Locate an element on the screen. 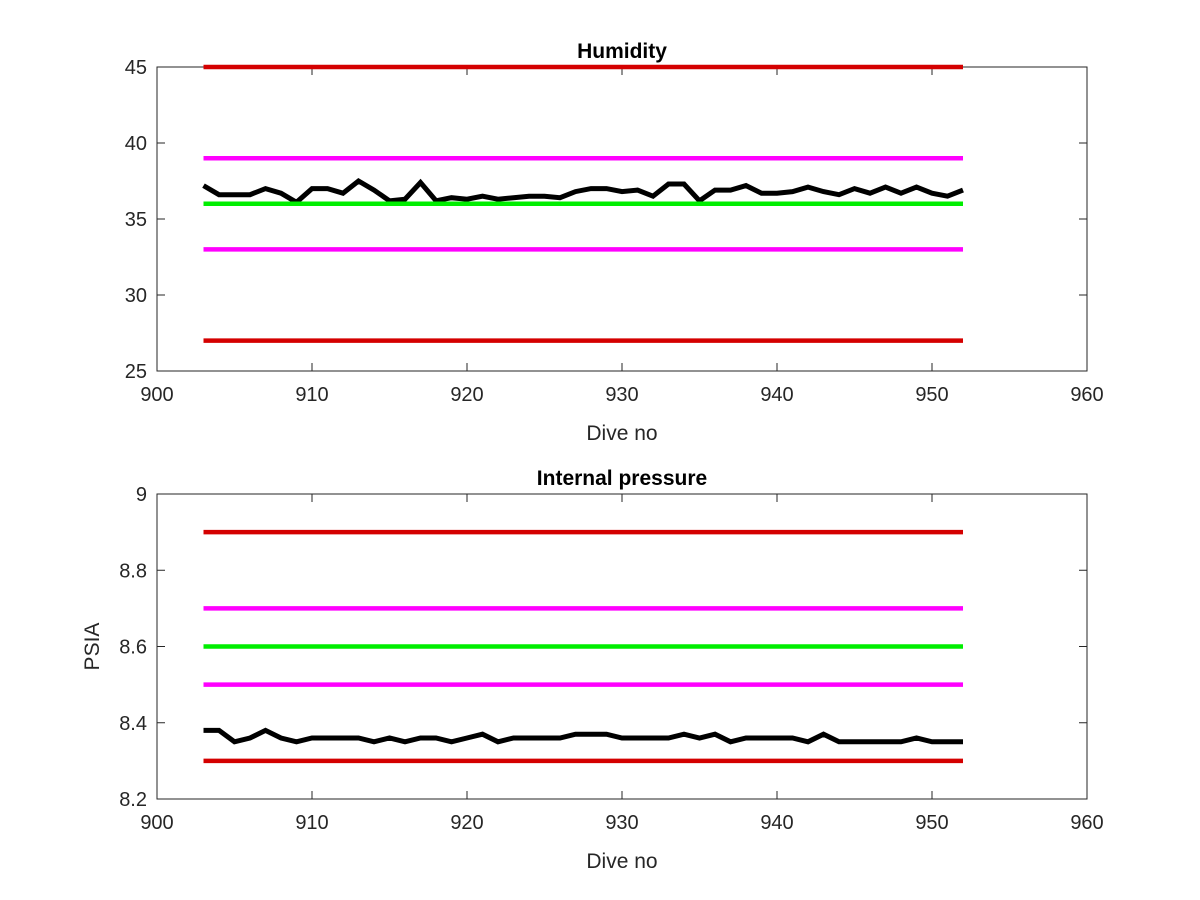 Image resolution: width=1200 pixels, height=900 pixels. chart-title: Internal pressure is located at coordinates (622, 478).